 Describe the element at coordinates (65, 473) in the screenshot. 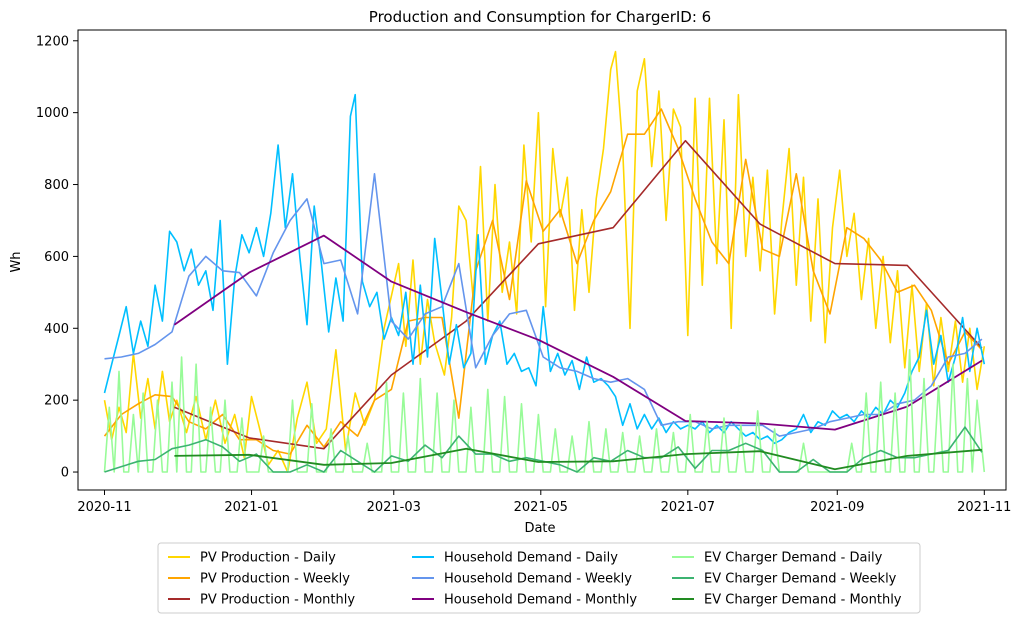

I see `y-tick-label: 0` at that location.